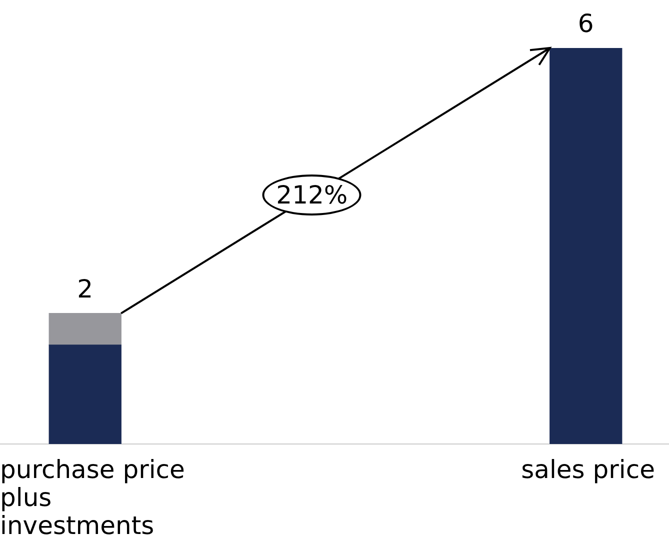 This screenshot has height=551, width=669. I want to click on annotation: 2, so click(85, 289).